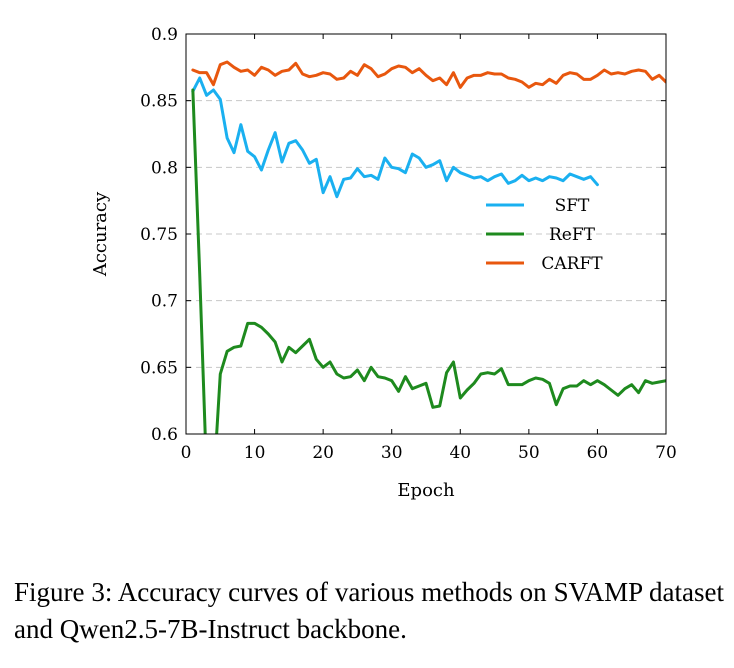  What do you see at coordinates (598, 453) in the screenshot?
I see `x-tick-label: 60` at bounding box center [598, 453].